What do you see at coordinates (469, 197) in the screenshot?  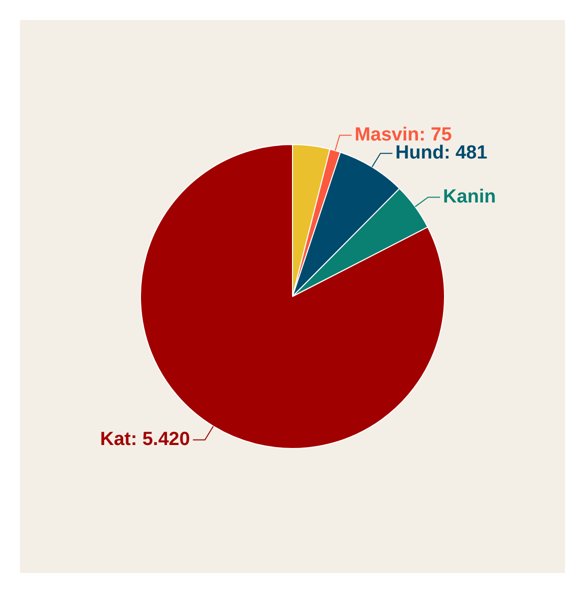 I see `slice-label: Kanin` at bounding box center [469, 197].